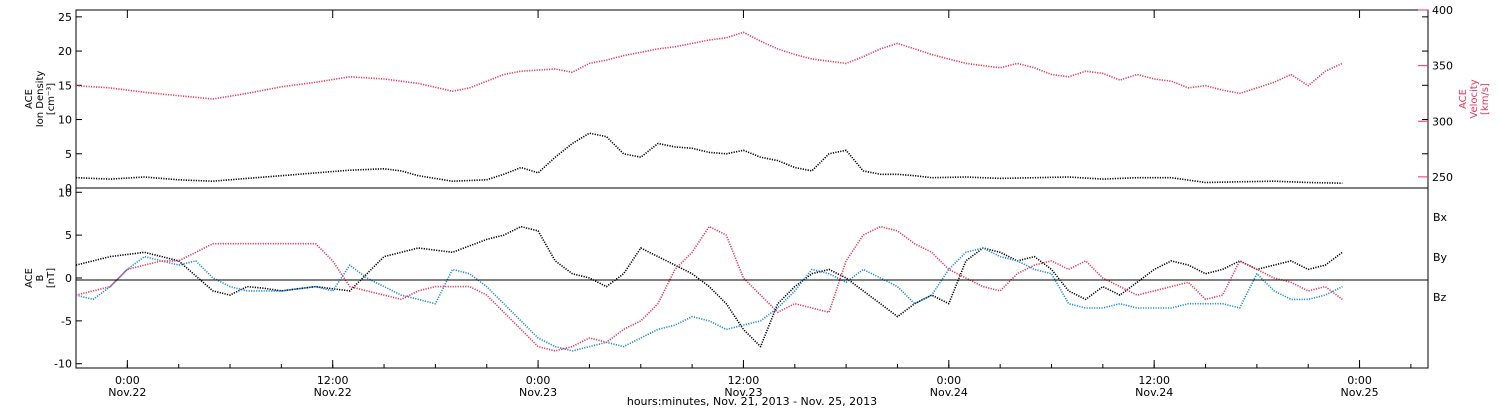 Image resolution: width=1500 pixels, height=410 pixels. Describe the element at coordinates (1435, 94) in the screenshot. I see `top-right-axis: 250 300 350 400` at that location.